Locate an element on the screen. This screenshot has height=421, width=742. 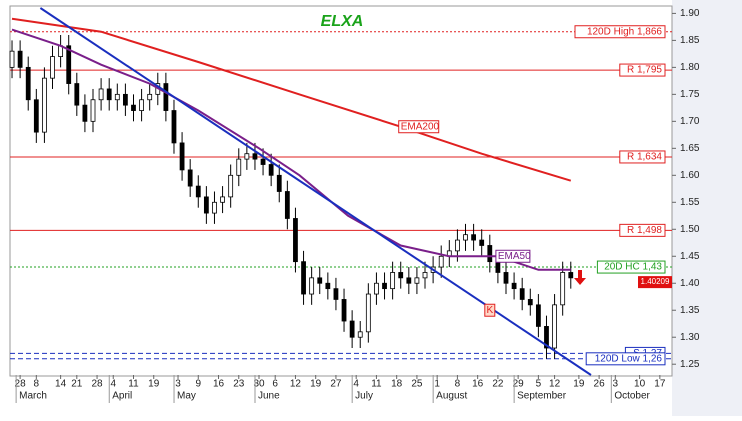
y-tick-label: 1.65 is located at coordinates (690, 148).